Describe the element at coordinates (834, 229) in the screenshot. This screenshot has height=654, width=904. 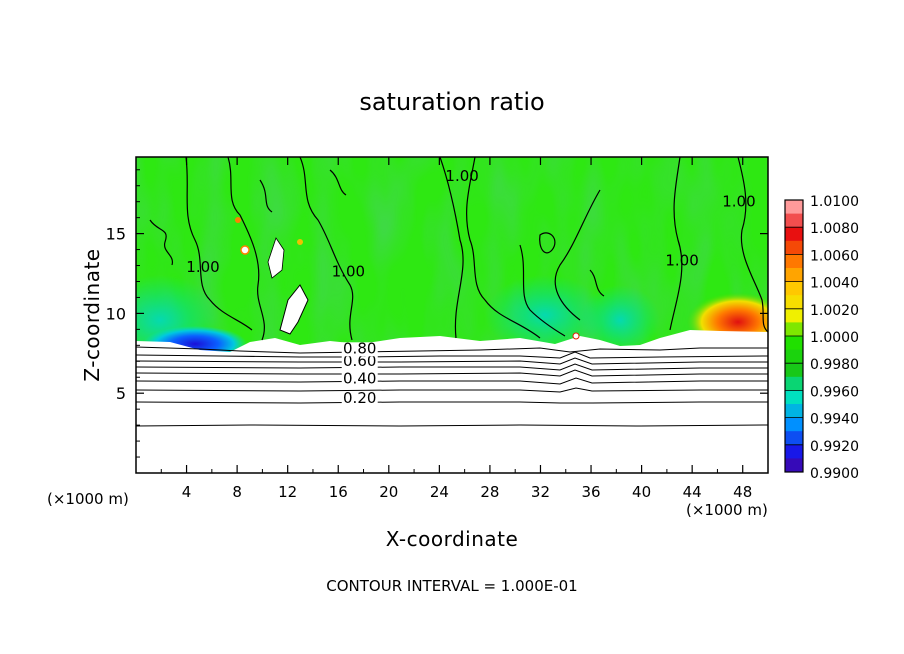
I see `colorbar-label: 1.0080` at that location.